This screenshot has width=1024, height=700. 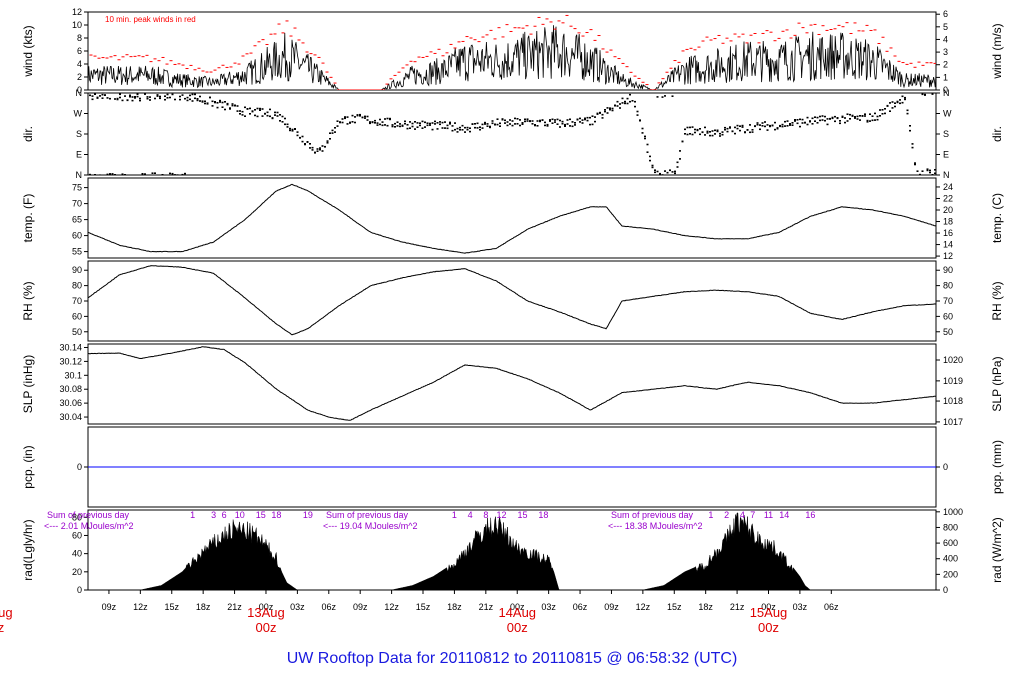 I want to click on x-tick-label: 00z, so click(x=517, y=607).